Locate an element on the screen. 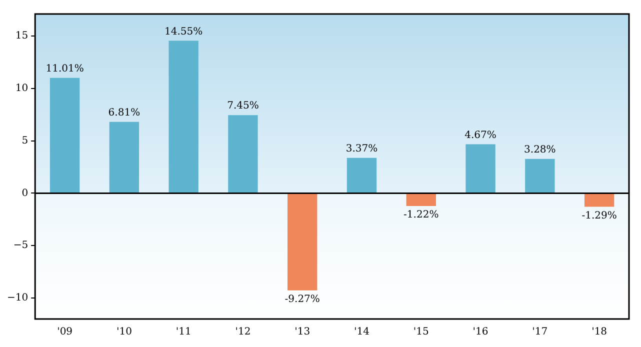 The height and width of the screenshot is (347, 641). x-tick-label: '11 is located at coordinates (184, 332).